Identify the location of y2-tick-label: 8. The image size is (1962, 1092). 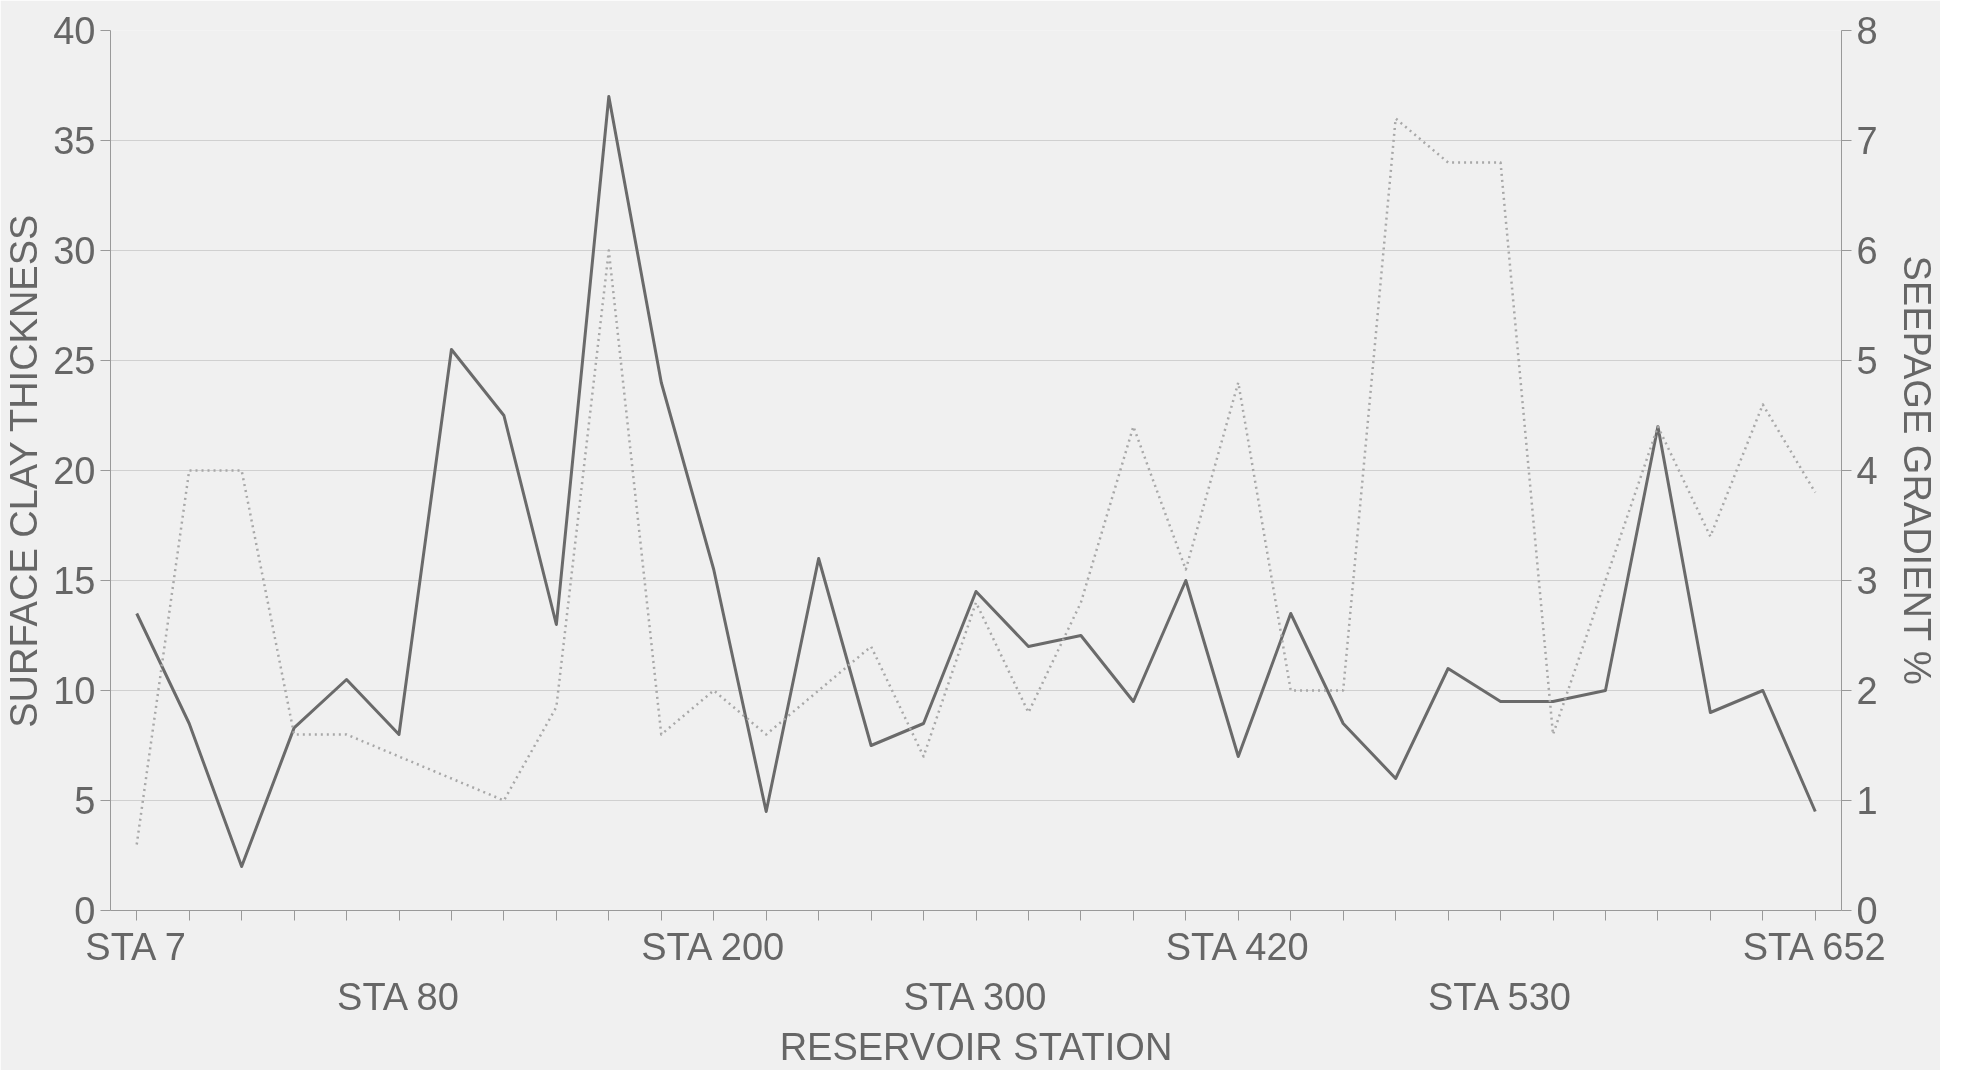
(1867, 31).